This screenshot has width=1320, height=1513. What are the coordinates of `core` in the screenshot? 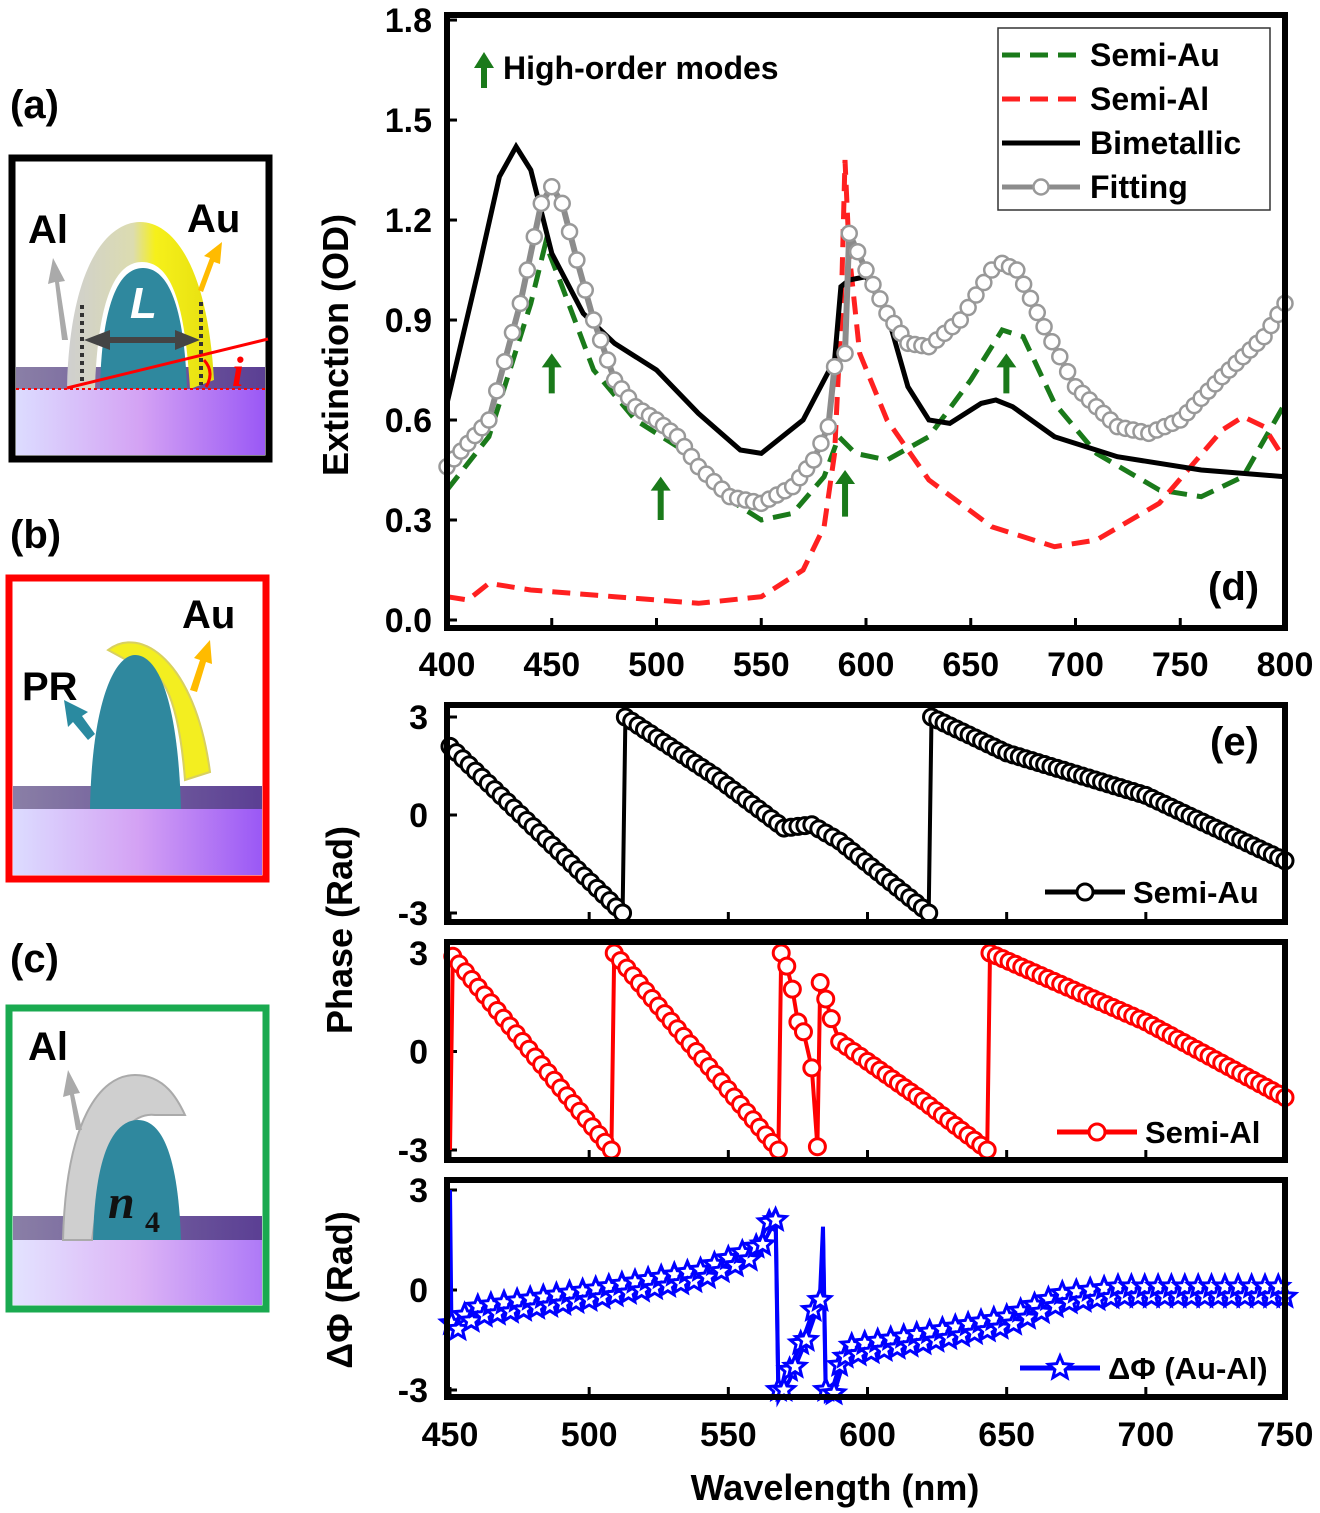 It's located at (143, 328).